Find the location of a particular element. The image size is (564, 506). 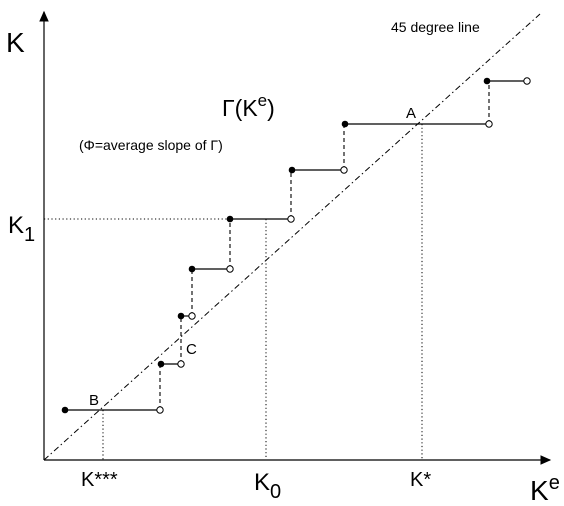

k1-label: K1 is located at coordinates (21, 229).